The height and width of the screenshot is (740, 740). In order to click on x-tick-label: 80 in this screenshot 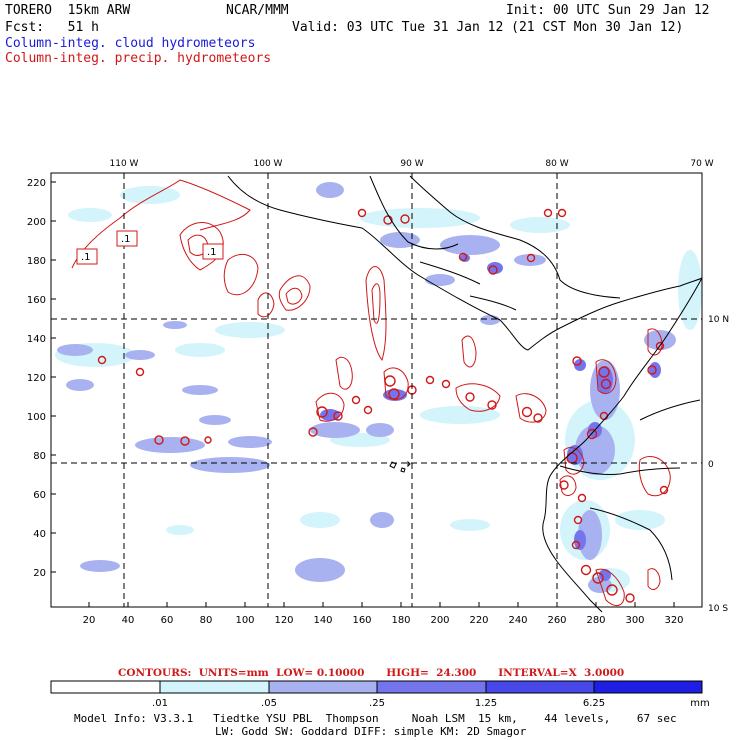, I will do `click(206, 620)`.